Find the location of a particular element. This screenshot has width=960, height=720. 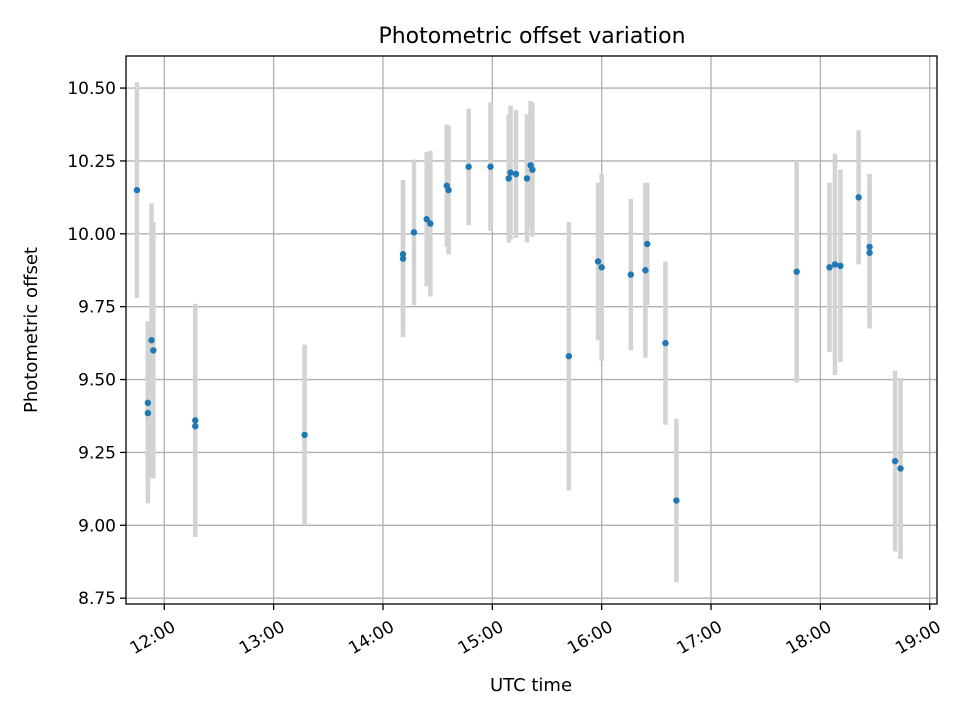

chart-title: Photometric offset variation is located at coordinates (531, 36).